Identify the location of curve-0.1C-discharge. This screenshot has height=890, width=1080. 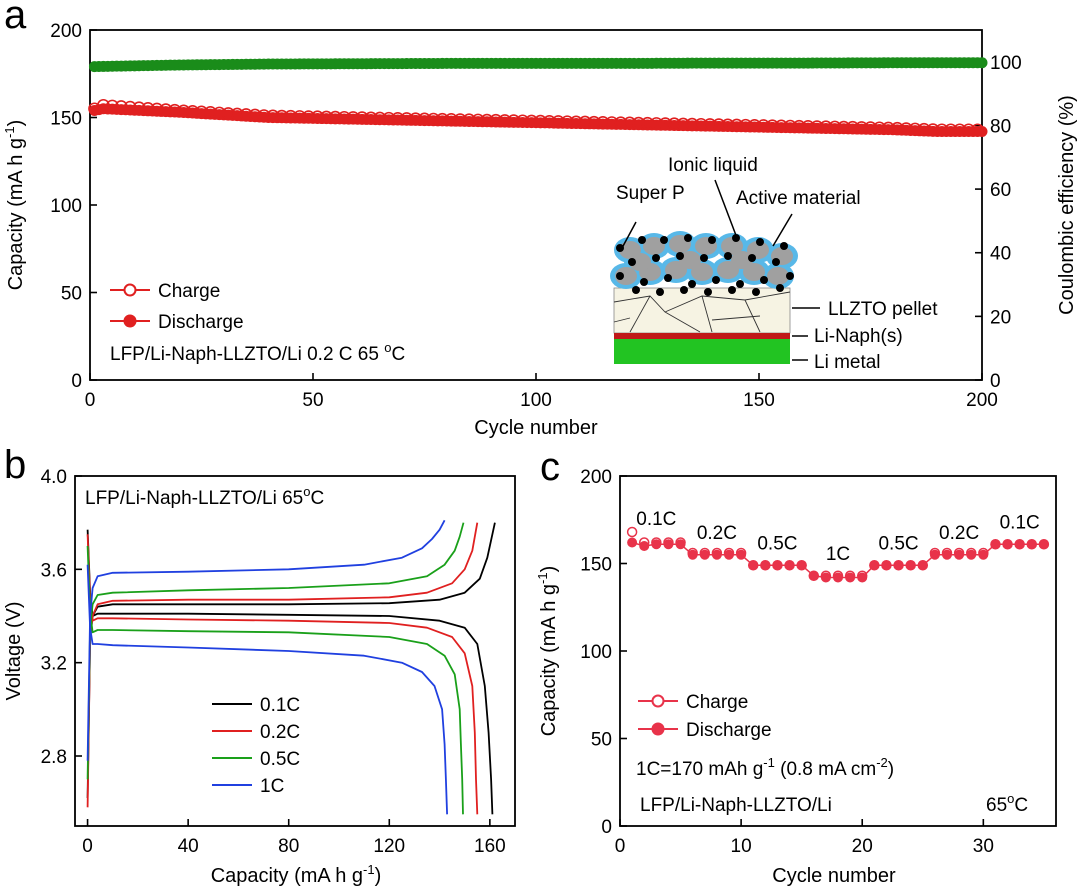
(290, 672).